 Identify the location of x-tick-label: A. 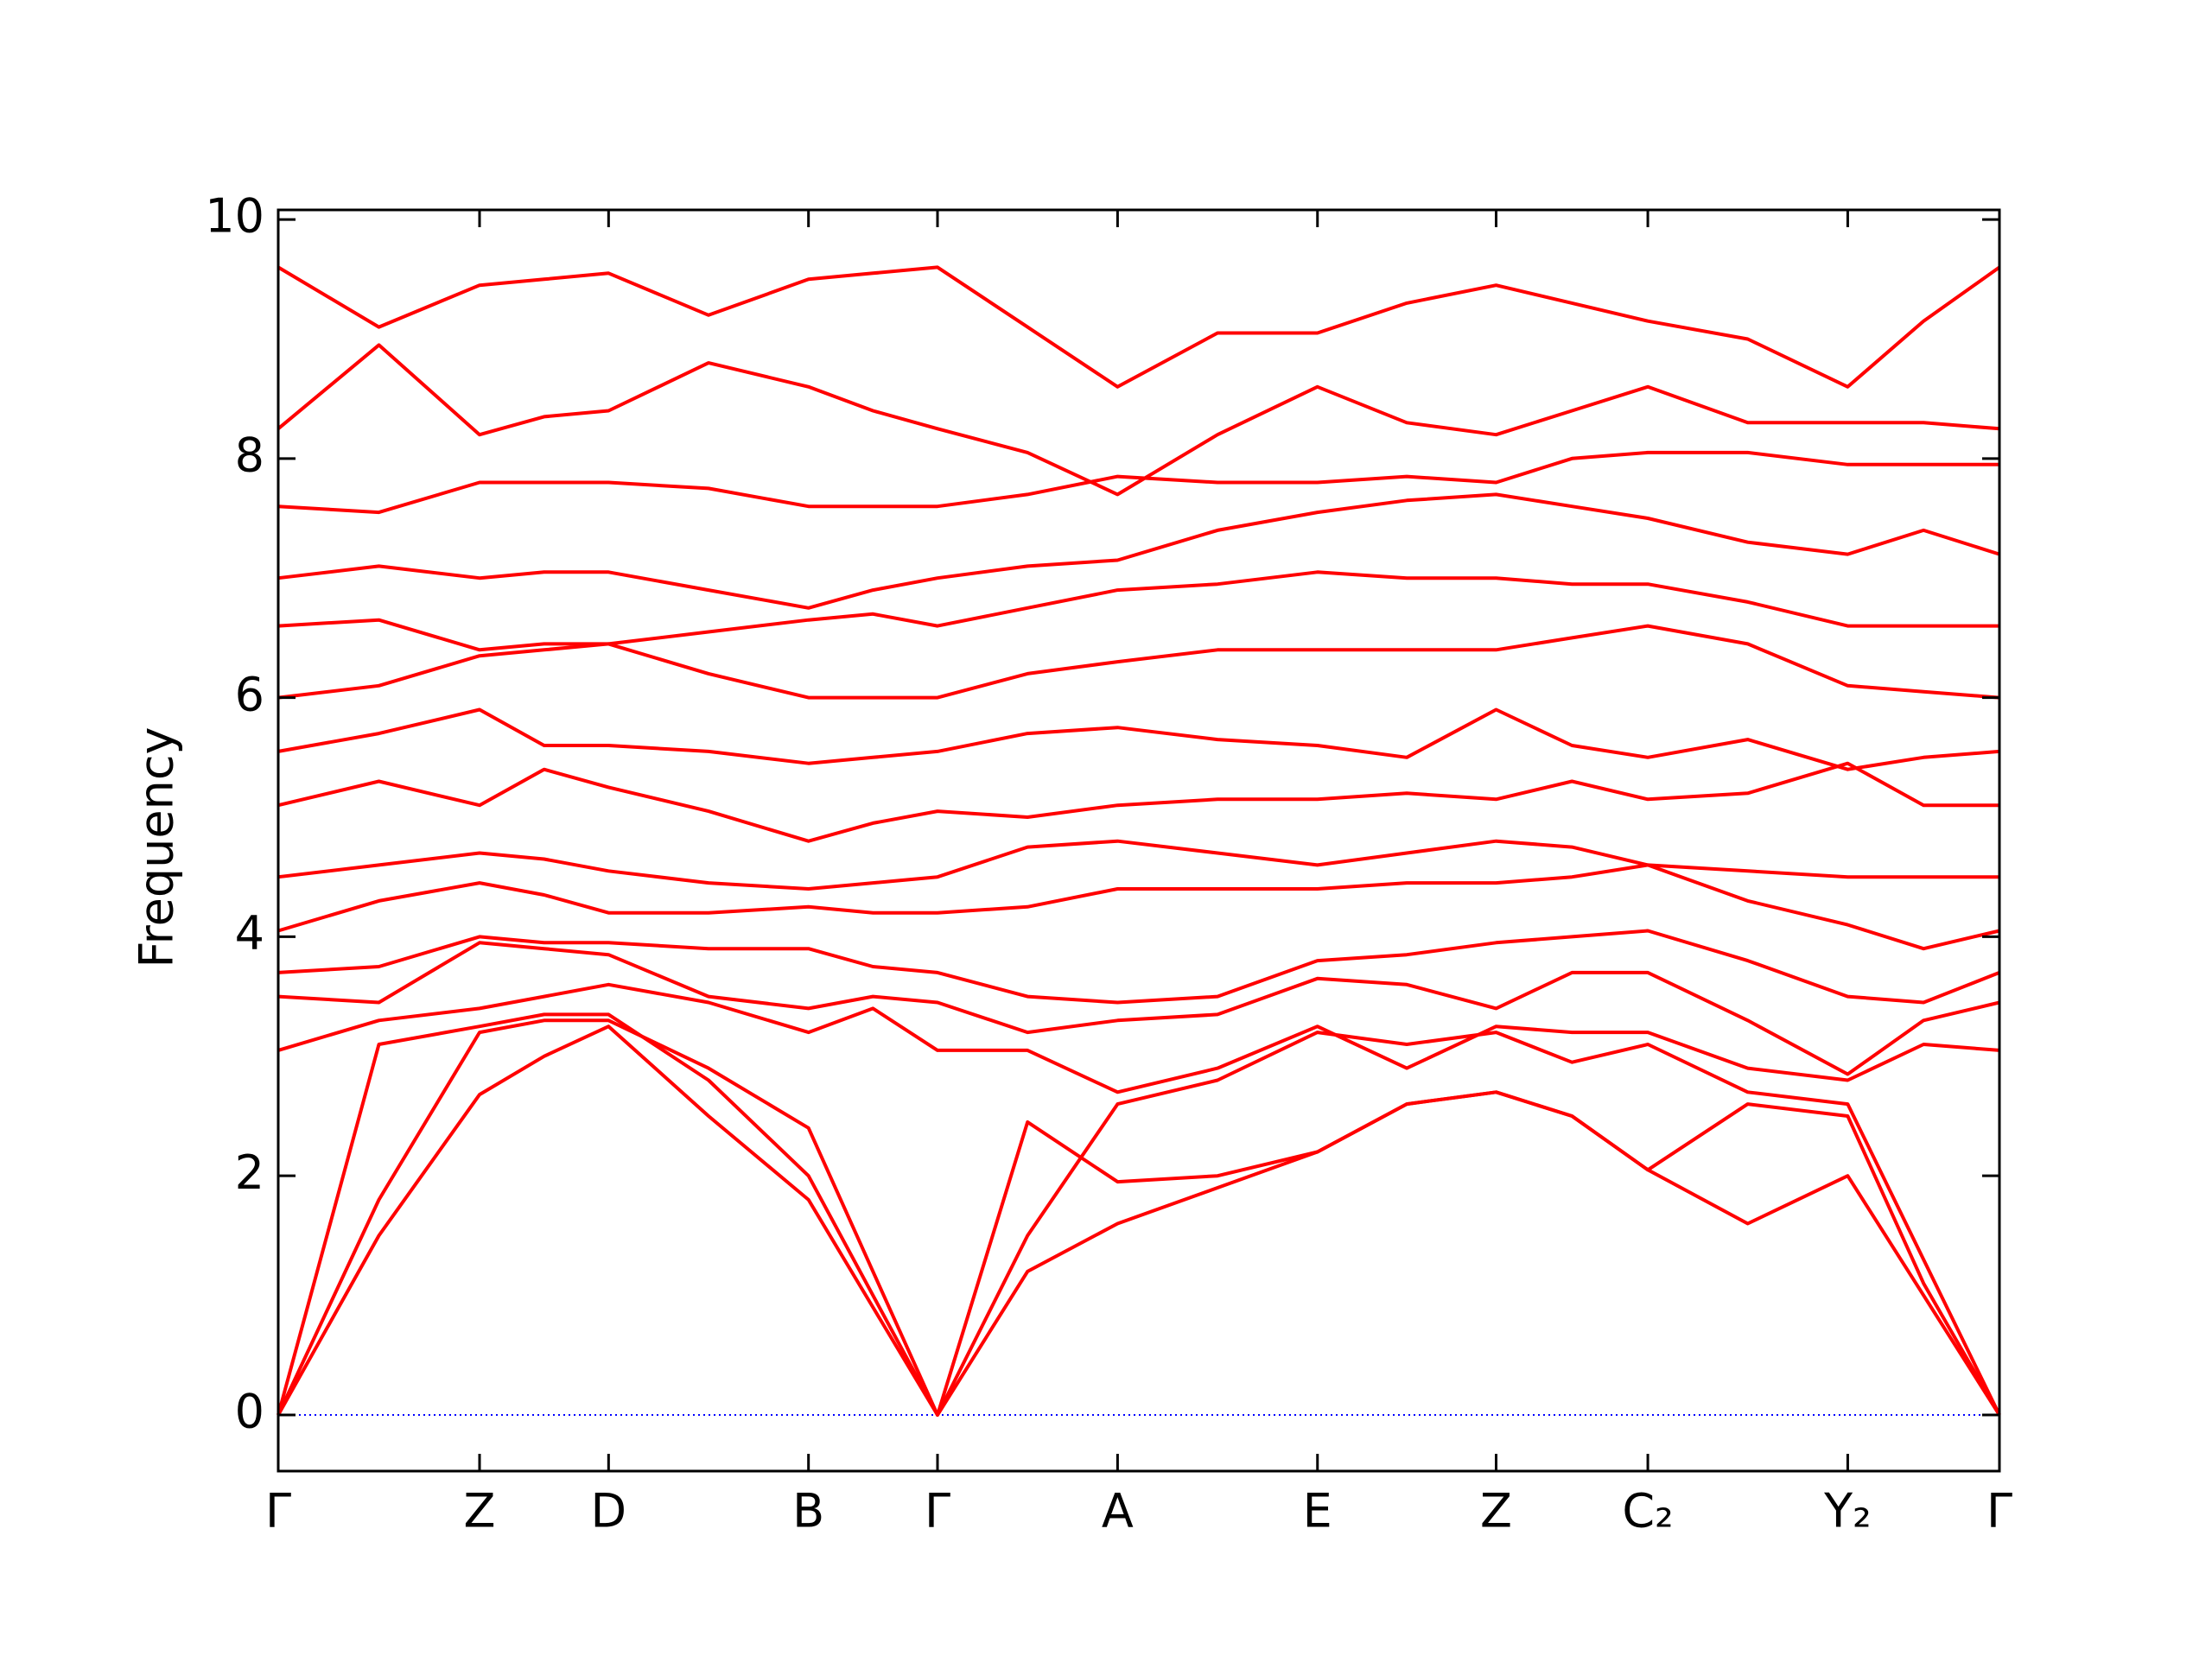
(1118, 1511).